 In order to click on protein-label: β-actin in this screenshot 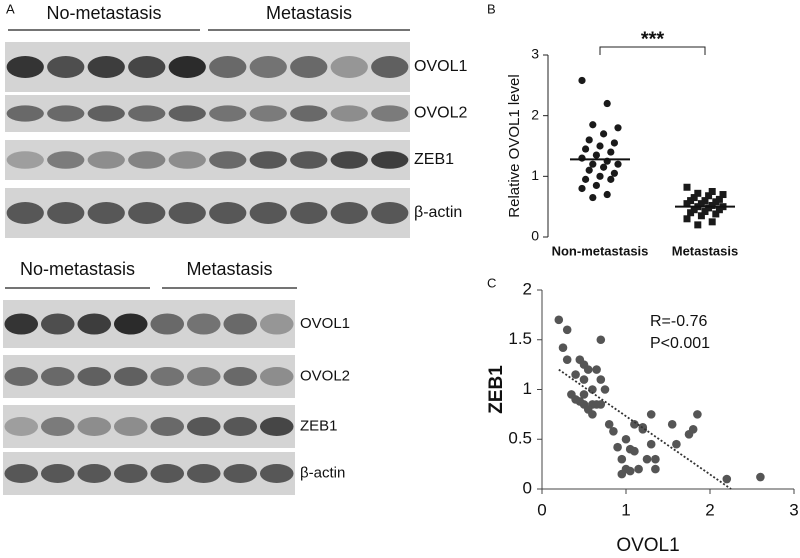, I will do `click(438, 212)`.